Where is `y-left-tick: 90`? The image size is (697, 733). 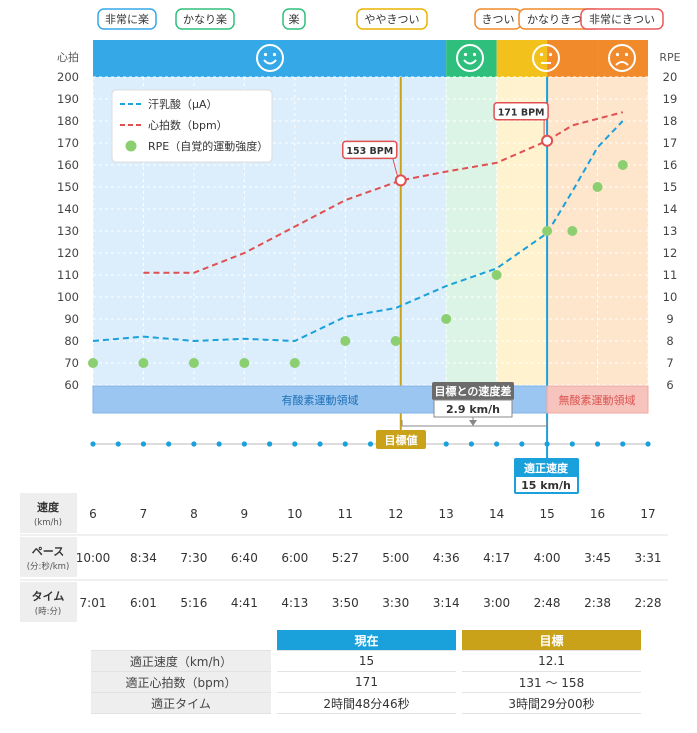
y-left-tick: 90 is located at coordinates (71, 319).